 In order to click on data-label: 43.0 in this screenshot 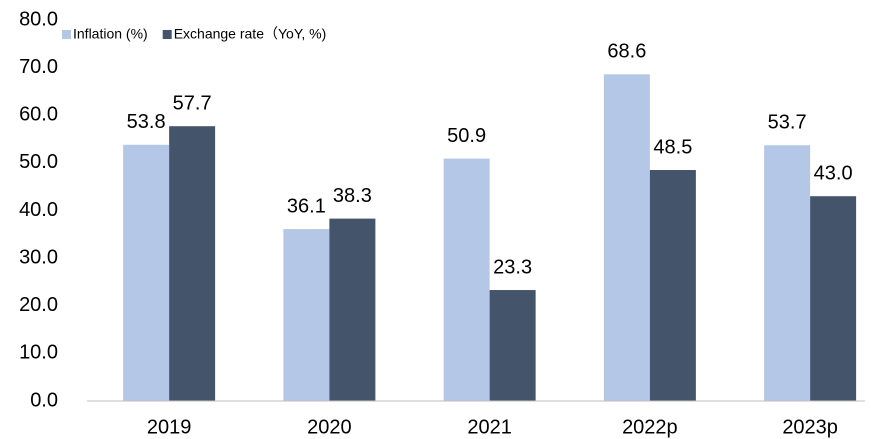, I will do `click(833, 173)`.